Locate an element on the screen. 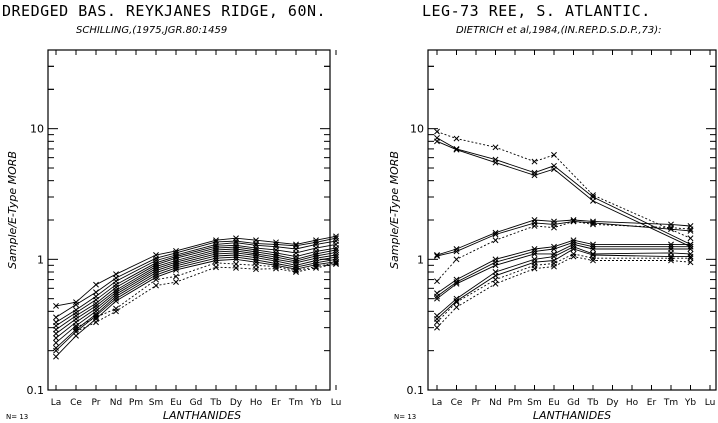 The height and width of the screenshot is (423, 718). left-x-tick-label: Pr is located at coordinates (96, 403).